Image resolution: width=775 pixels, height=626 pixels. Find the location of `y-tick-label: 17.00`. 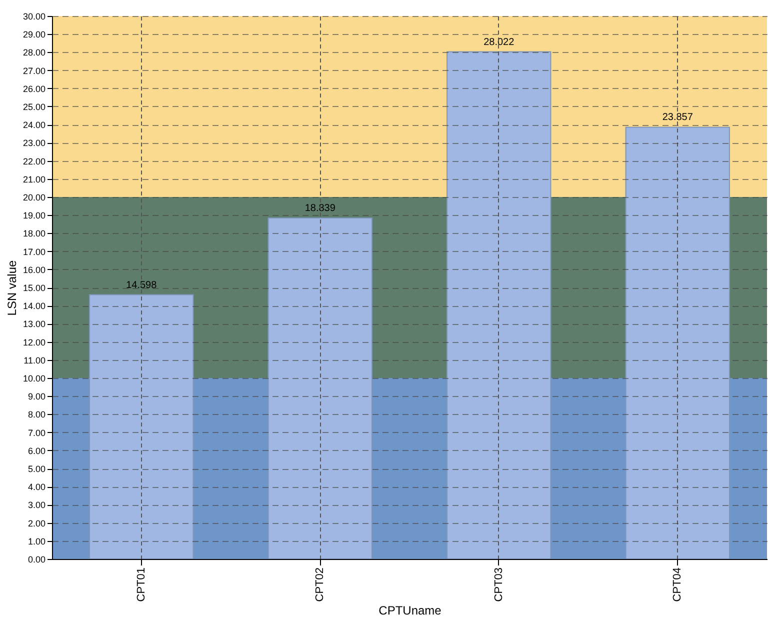

y-tick-label: 17.00 is located at coordinates (34, 251).